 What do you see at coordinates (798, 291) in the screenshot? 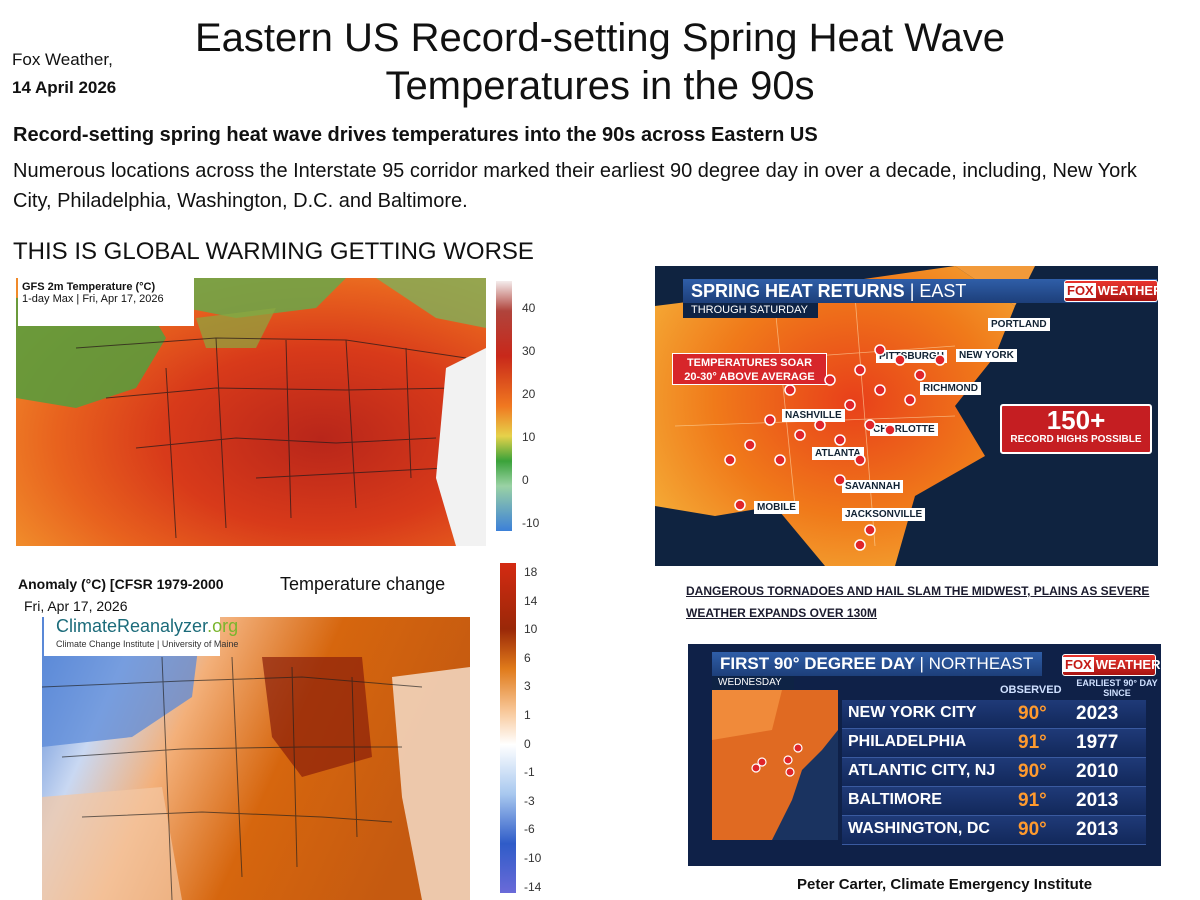
I see `spring-heat-title-bold: SPRING HEAT RETURNS` at bounding box center [798, 291].